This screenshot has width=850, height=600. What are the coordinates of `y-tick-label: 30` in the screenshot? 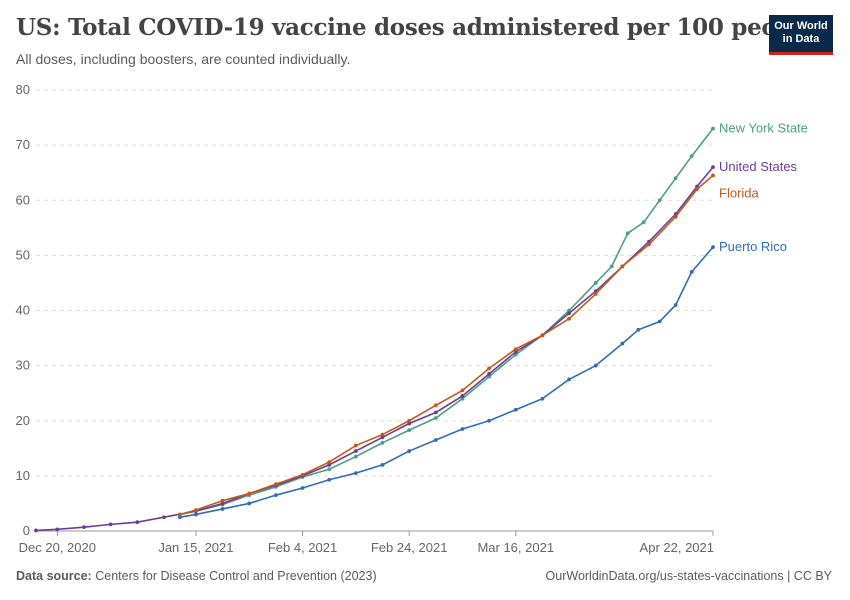 It's located at (23, 365).